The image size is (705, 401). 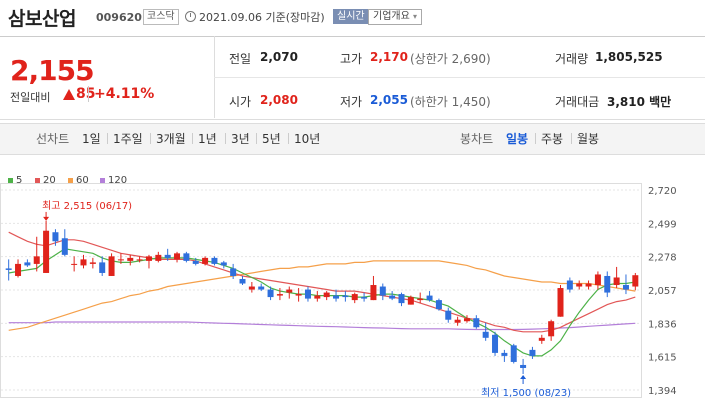 I want to click on open-label: 시가, so click(x=240, y=102).